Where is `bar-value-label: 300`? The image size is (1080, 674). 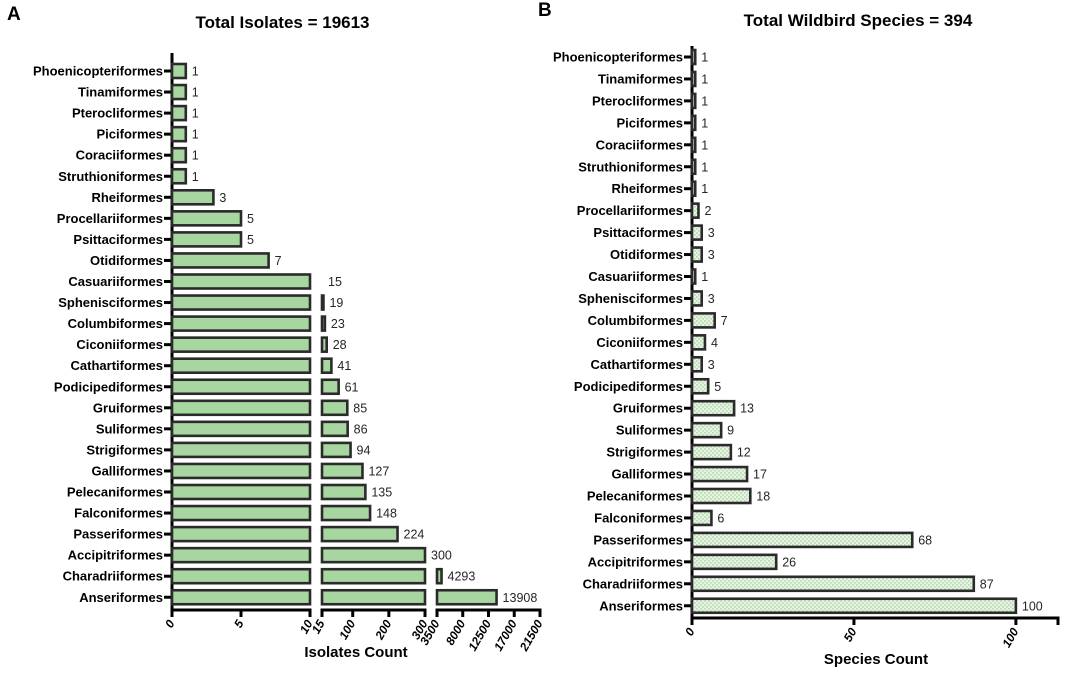 bar-value-label: 300 is located at coordinates (441, 556).